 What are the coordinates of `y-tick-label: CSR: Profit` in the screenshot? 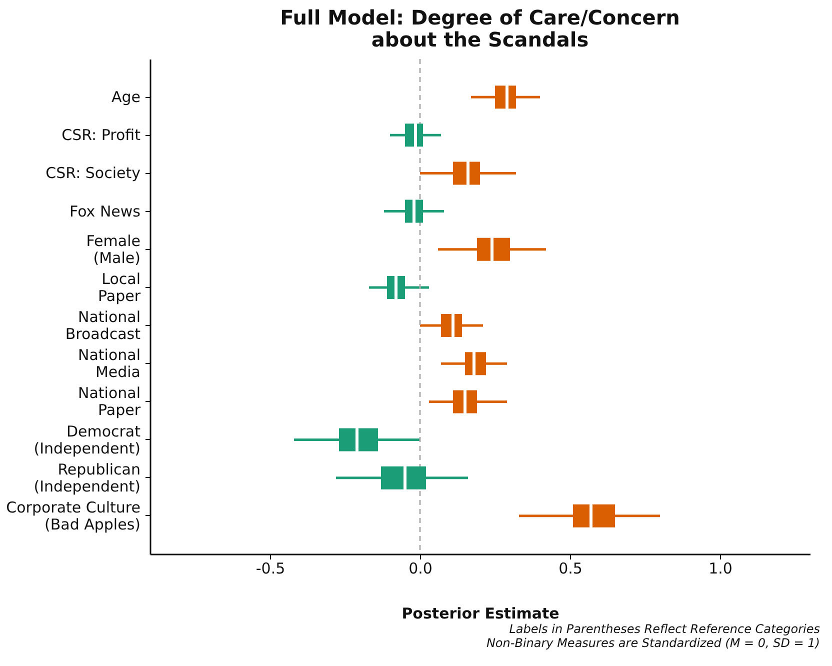 It's located at (101, 135).